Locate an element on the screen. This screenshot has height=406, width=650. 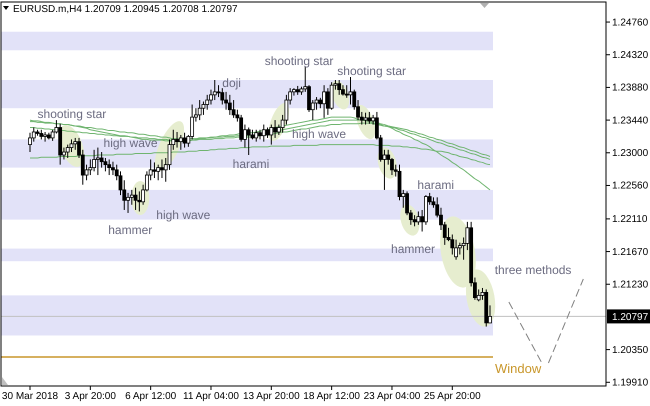
ref-line-label: Window is located at coordinates (518, 368).